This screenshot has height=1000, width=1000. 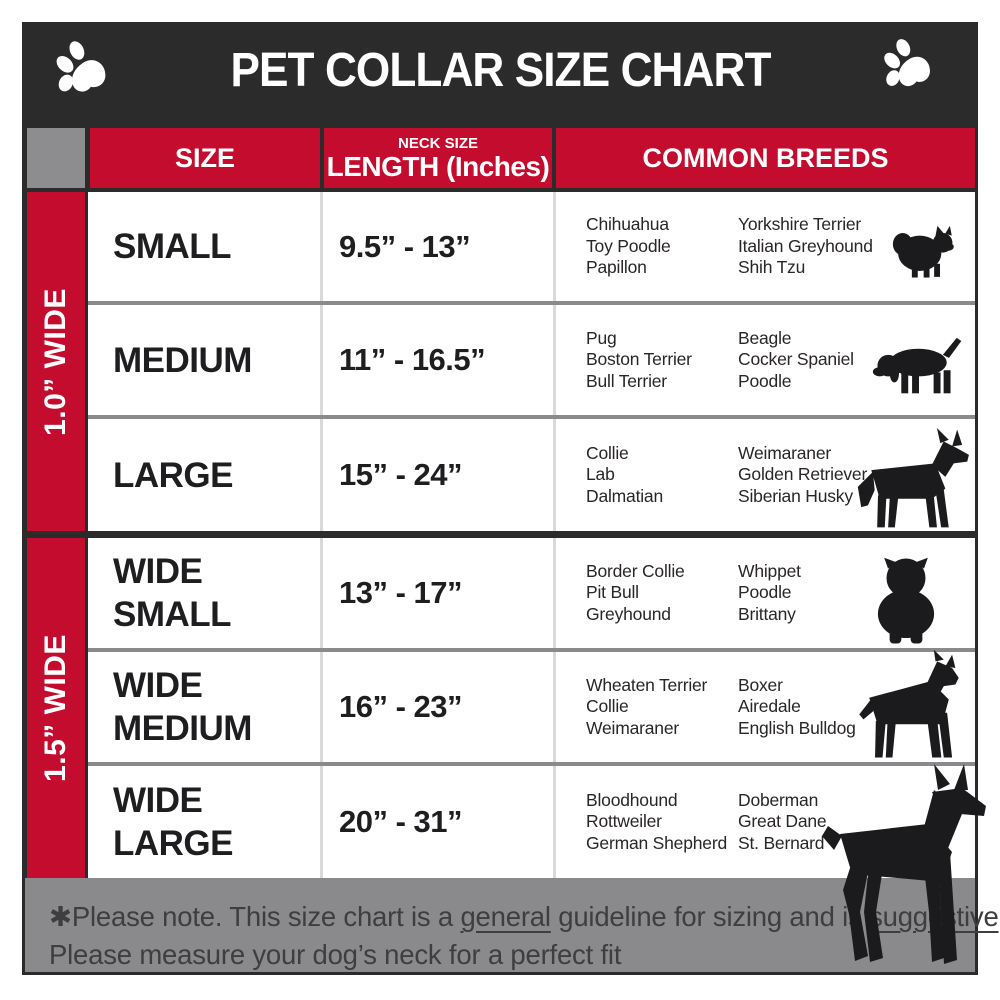 I want to click on footer-text: Please note. This size chart is a, so click(x=266, y=916).